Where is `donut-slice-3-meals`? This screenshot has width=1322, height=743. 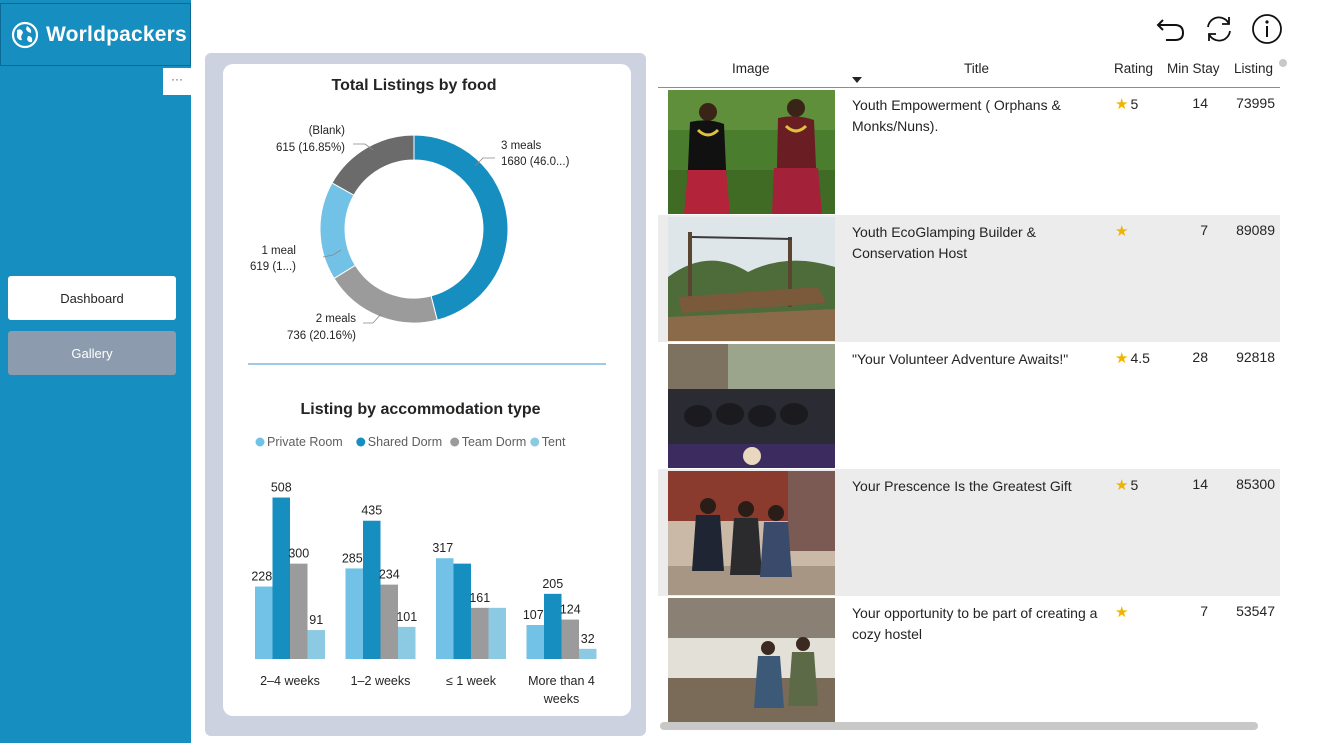
donut-slice-3-meals is located at coordinates (461, 227).